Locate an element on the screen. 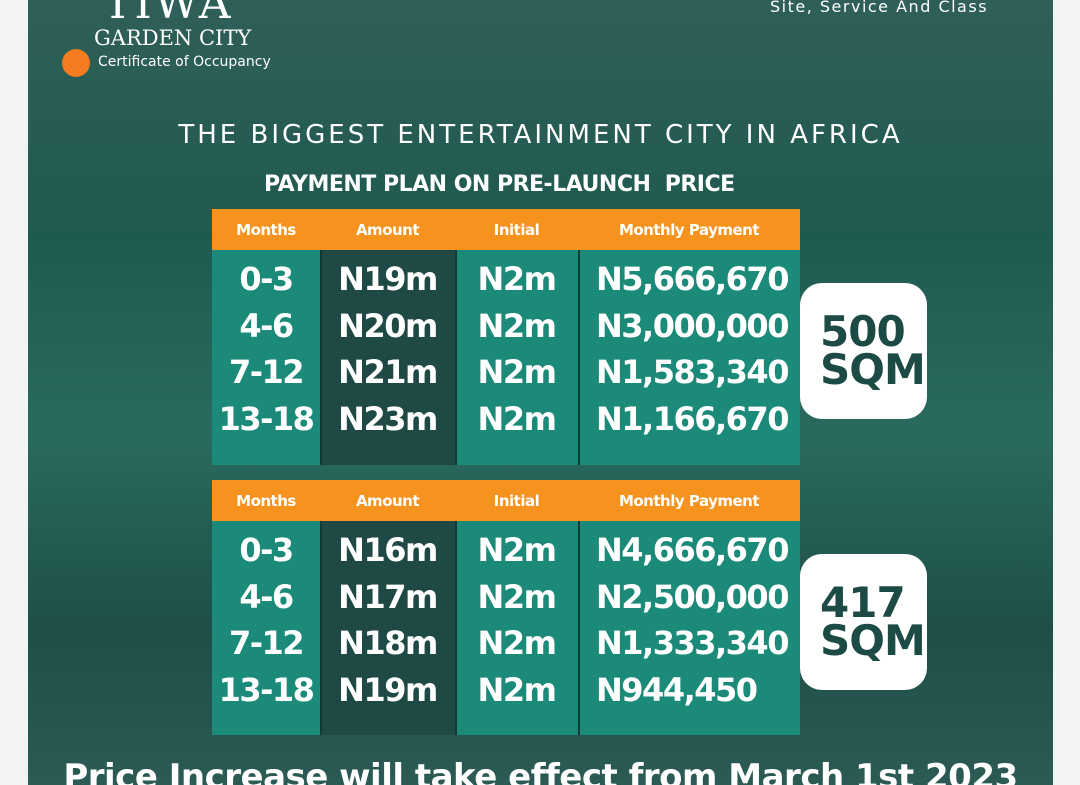 The image size is (1080, 785). table-cell: N5,666,670 is located at coordinates (692, 279).